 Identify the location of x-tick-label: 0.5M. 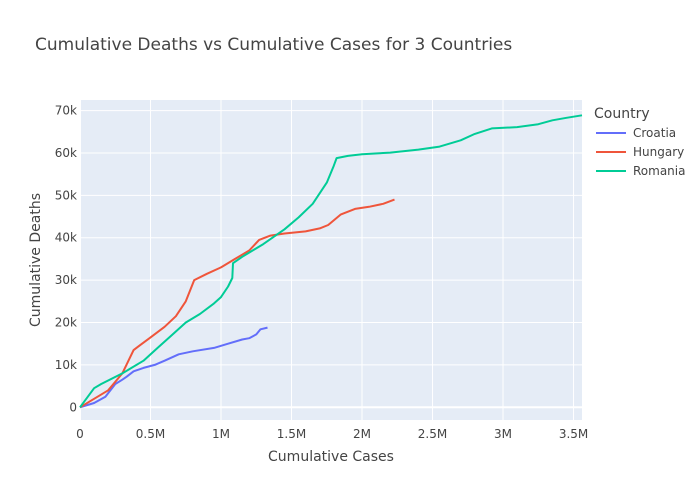
(150, 434).